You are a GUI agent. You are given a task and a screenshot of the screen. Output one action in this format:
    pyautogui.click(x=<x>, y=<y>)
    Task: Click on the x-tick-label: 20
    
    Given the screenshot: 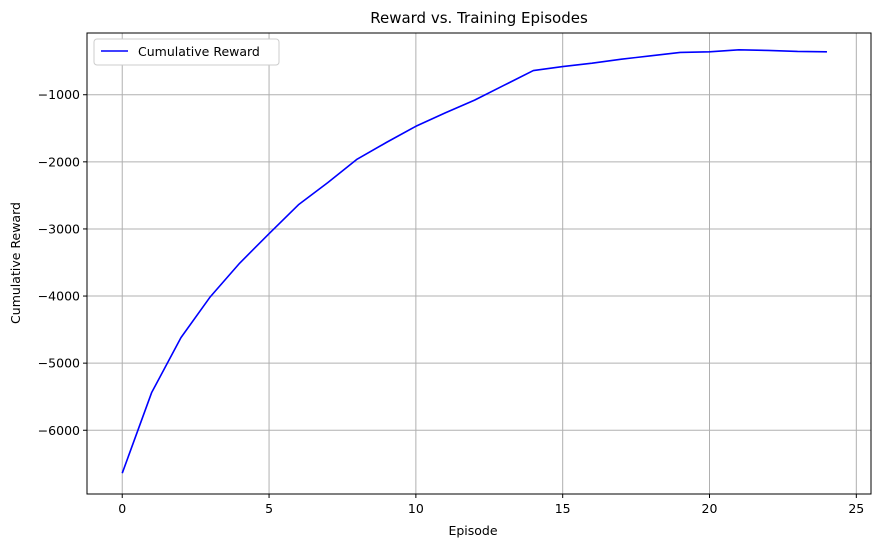 What is the action you would take?
    pyautogui.click(x=710, y=508)
    